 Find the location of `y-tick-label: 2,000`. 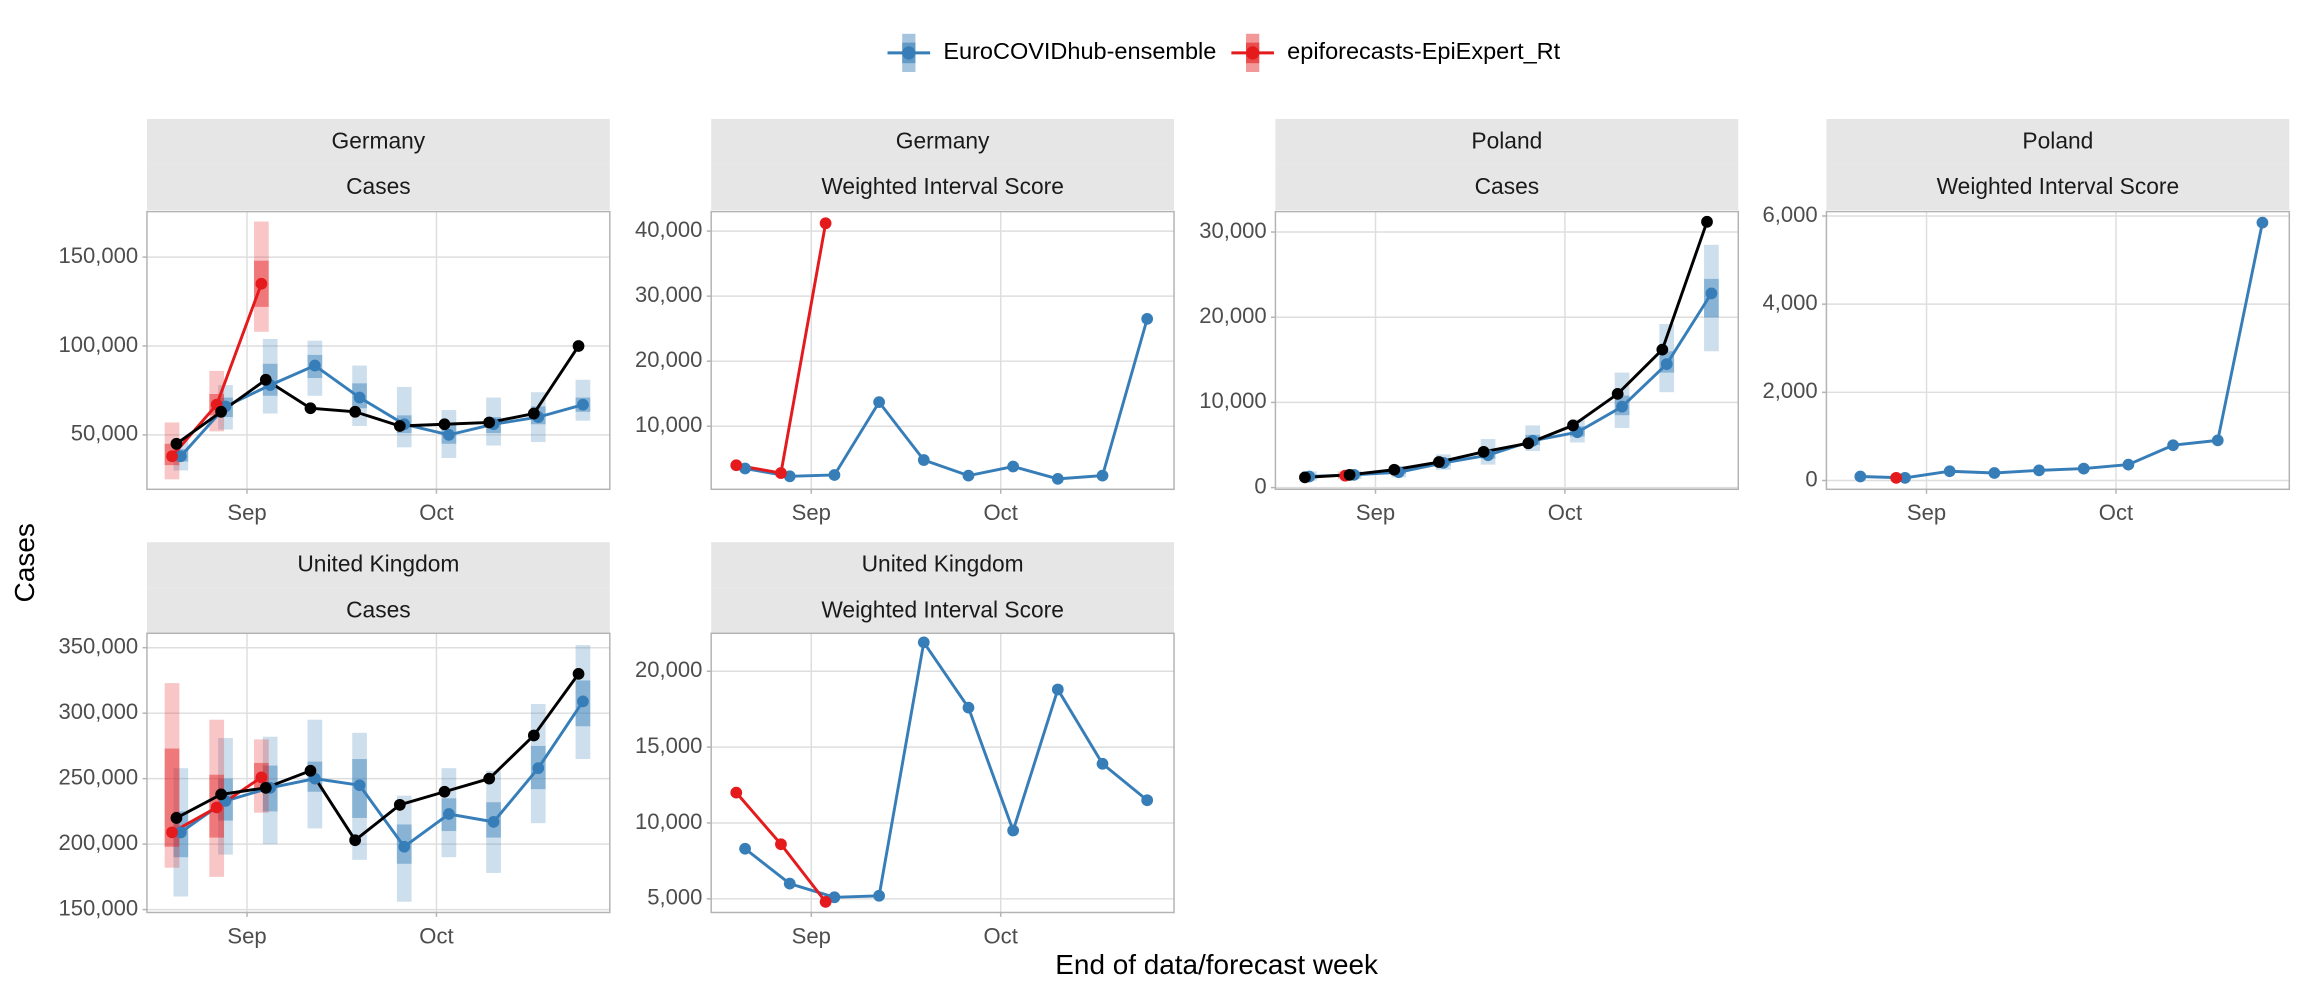

y-tick-label: 2,000 is located at coordinates (1789, 390).